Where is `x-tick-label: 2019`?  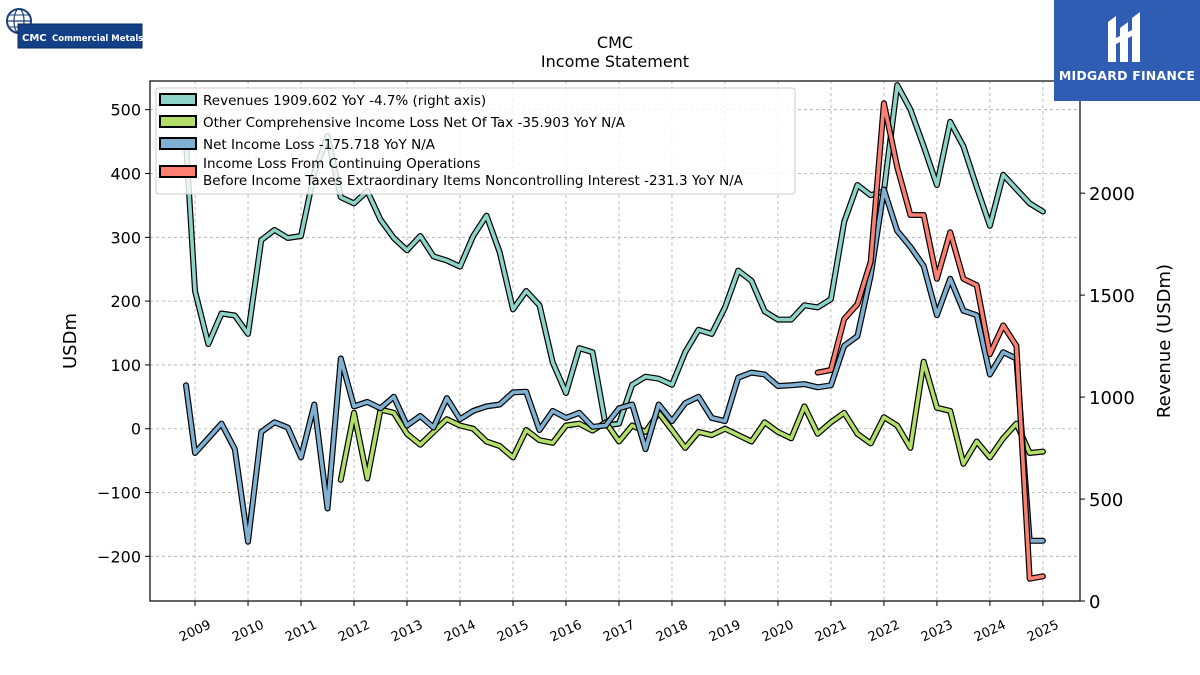
x-tick-label: 2019 is located at coordinates (725, 632).